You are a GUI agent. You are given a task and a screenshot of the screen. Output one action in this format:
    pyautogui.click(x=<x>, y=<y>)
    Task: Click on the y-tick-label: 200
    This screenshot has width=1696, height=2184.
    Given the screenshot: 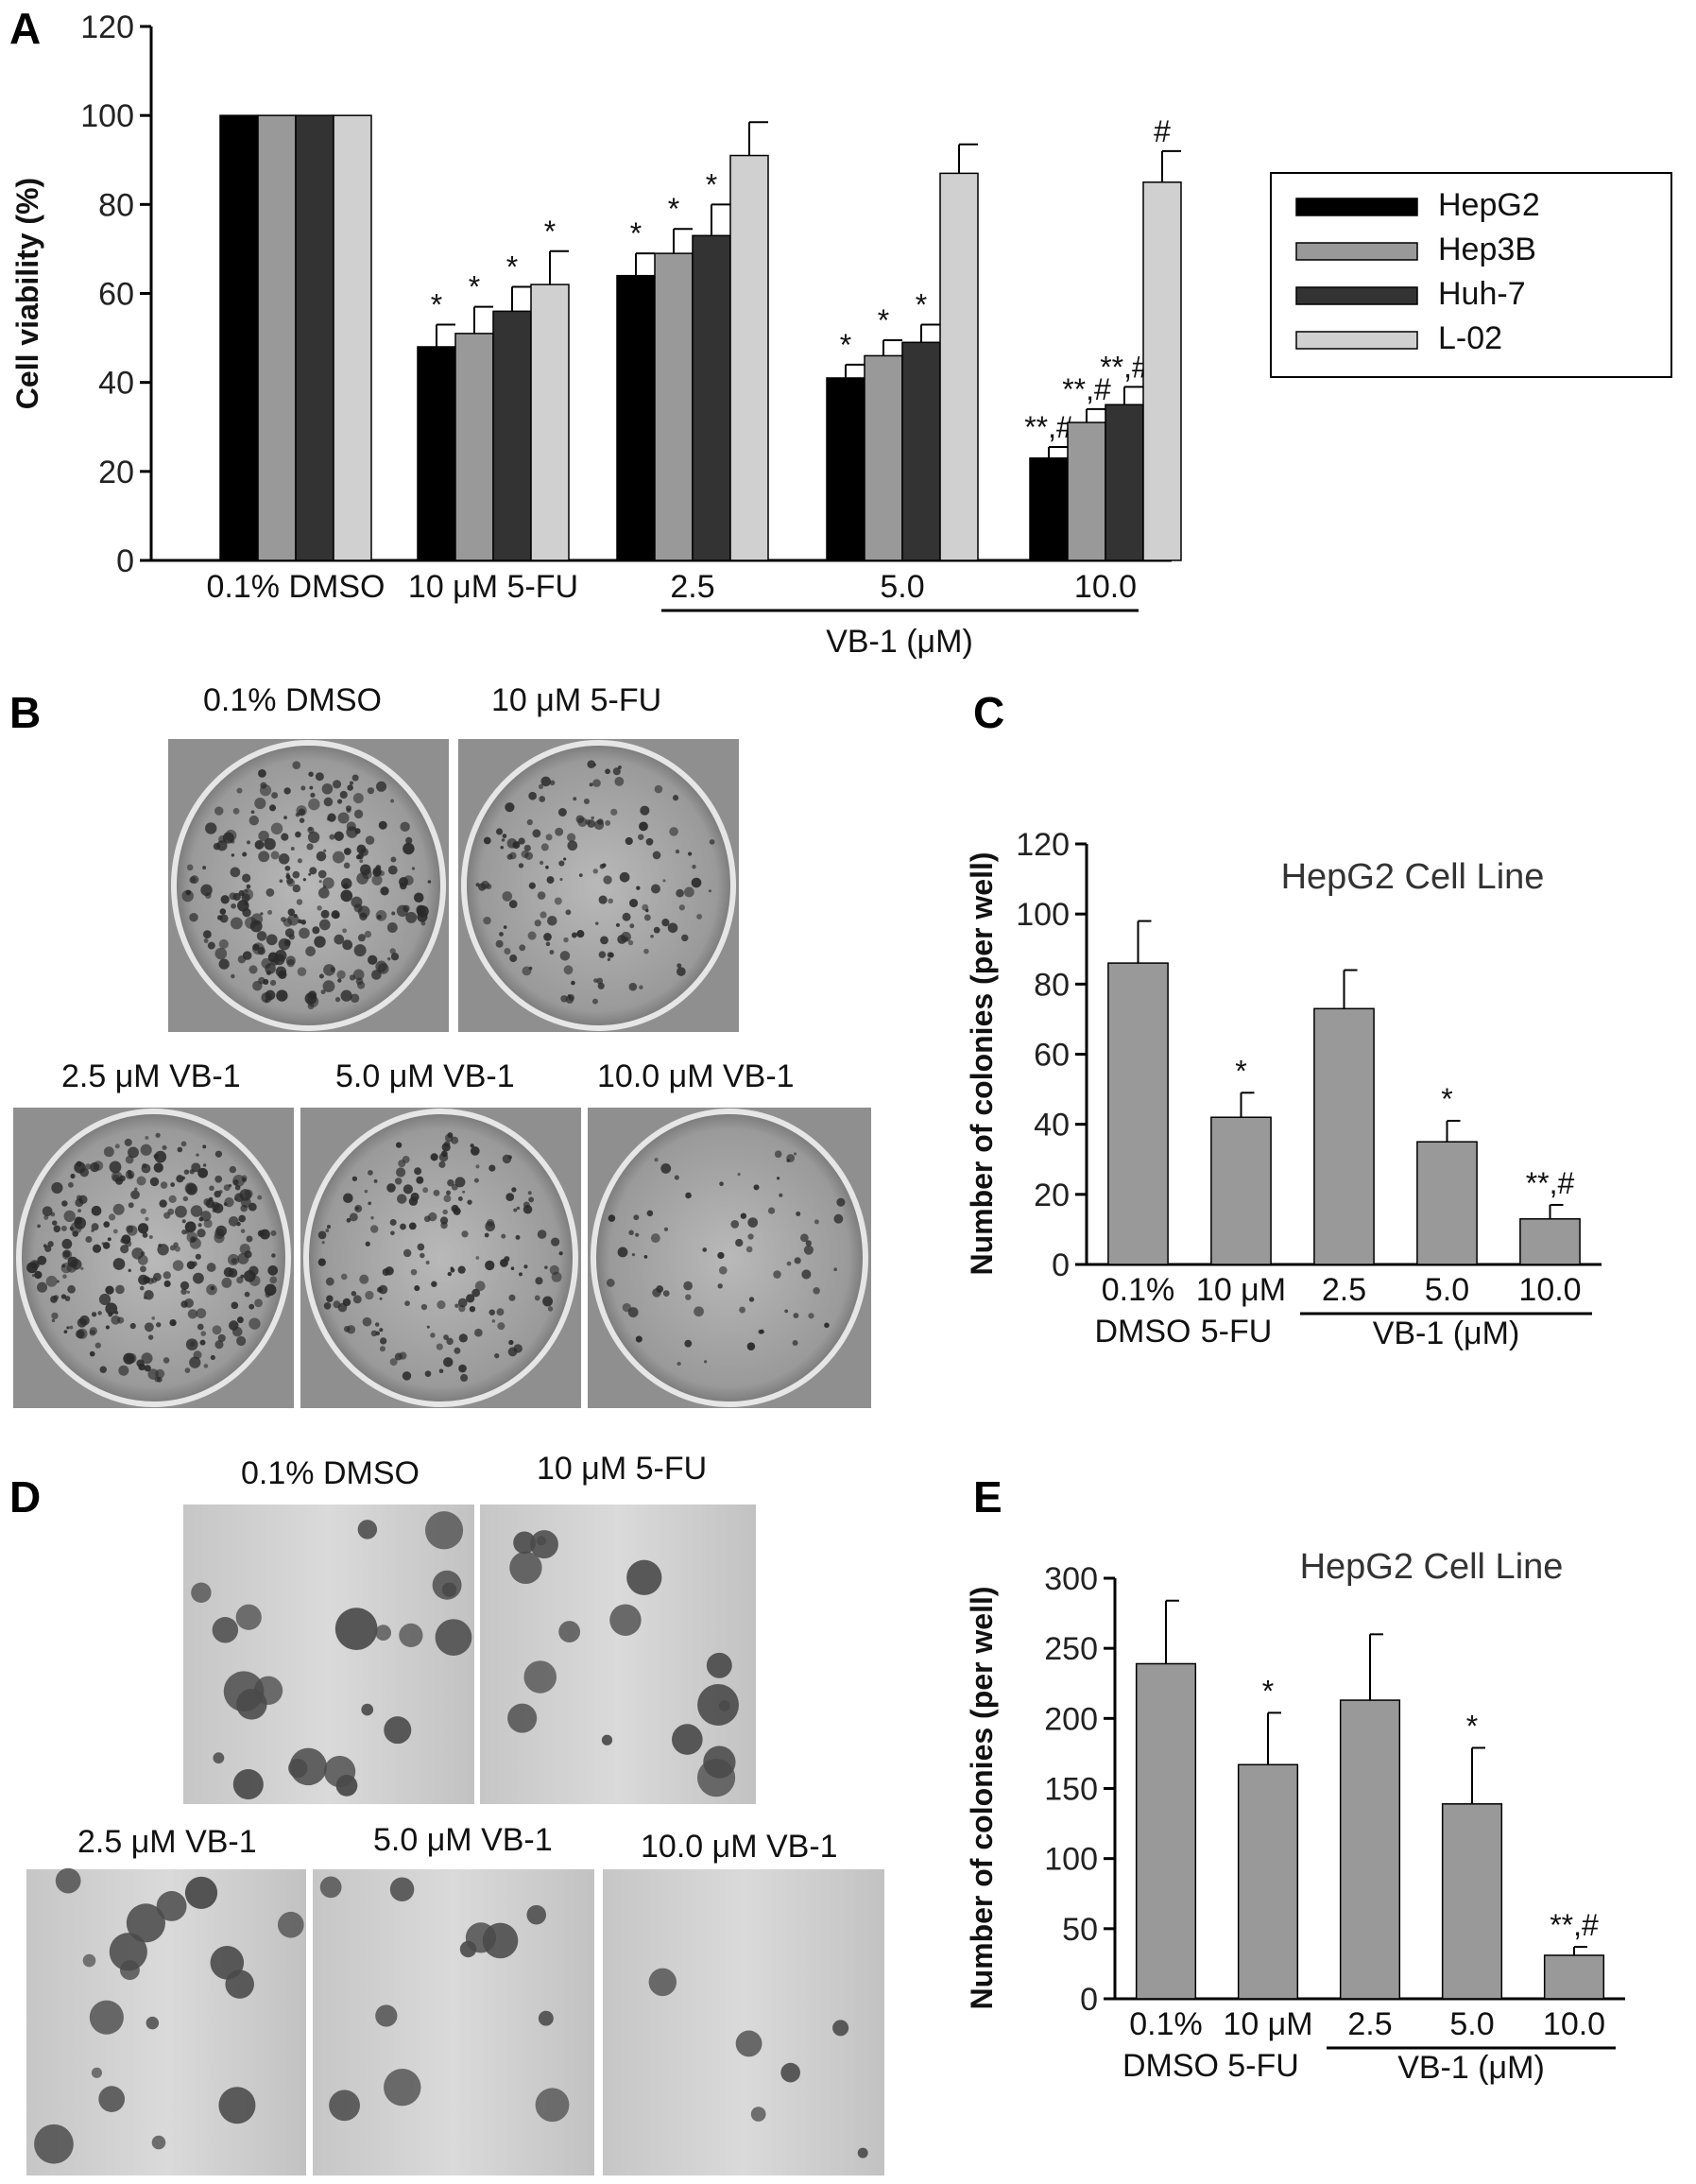 What is the action you would take?
    pyautogui.click(x=1071, y=1719)
    